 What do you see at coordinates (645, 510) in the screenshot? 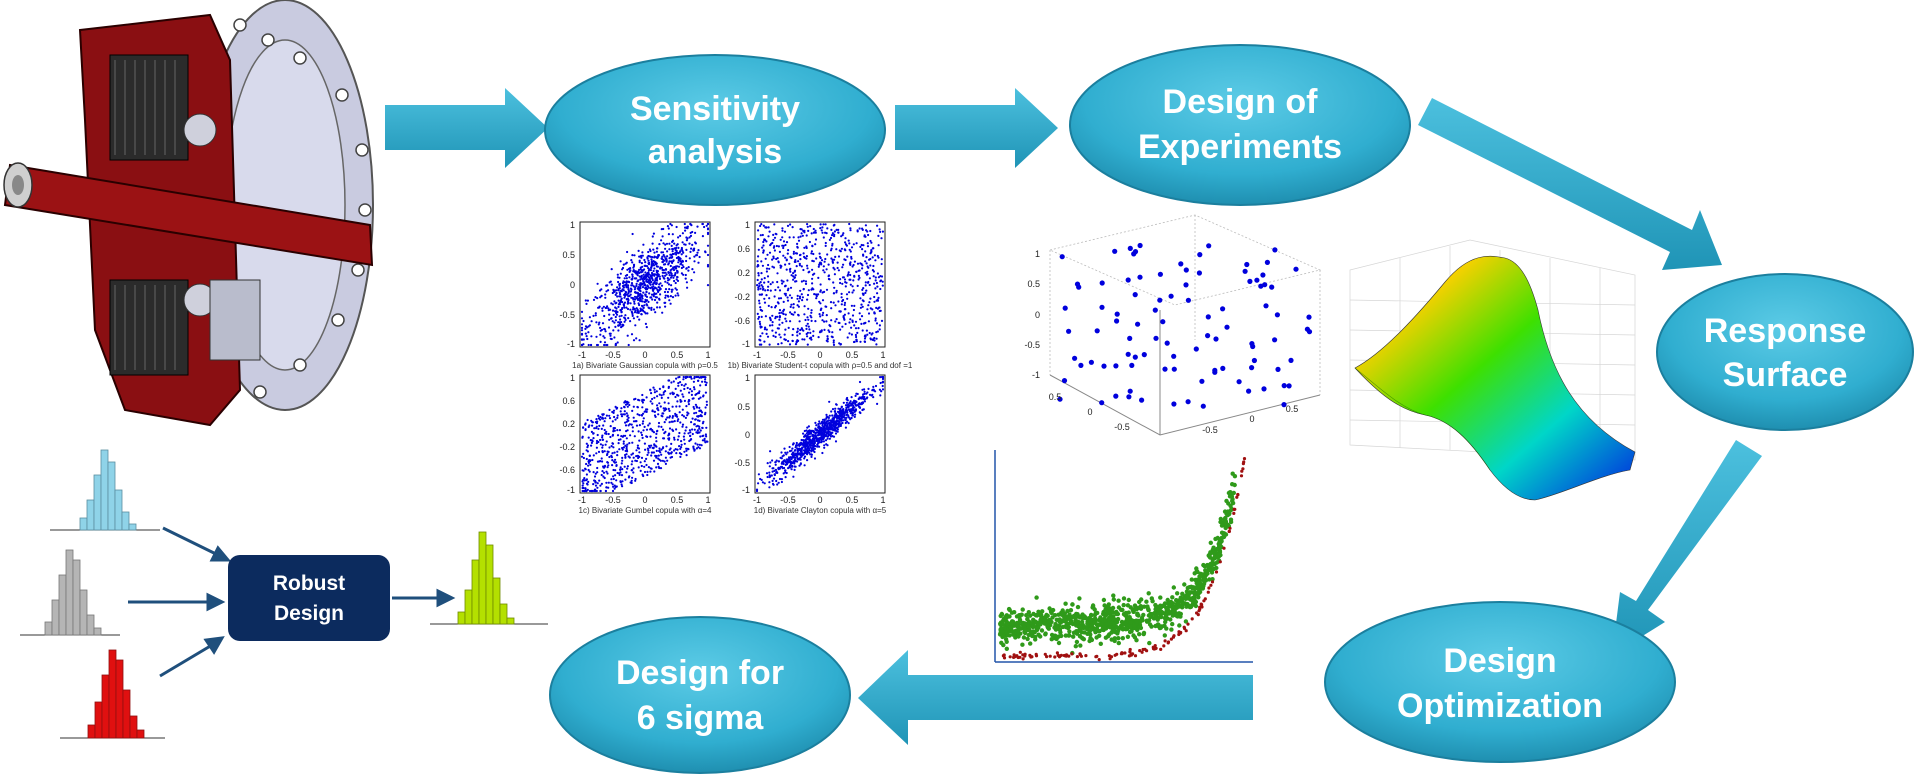
I see `copula-c-caption: 1c) Bivariate Gumbel copula with α=4` at bounding box center [645, 510].